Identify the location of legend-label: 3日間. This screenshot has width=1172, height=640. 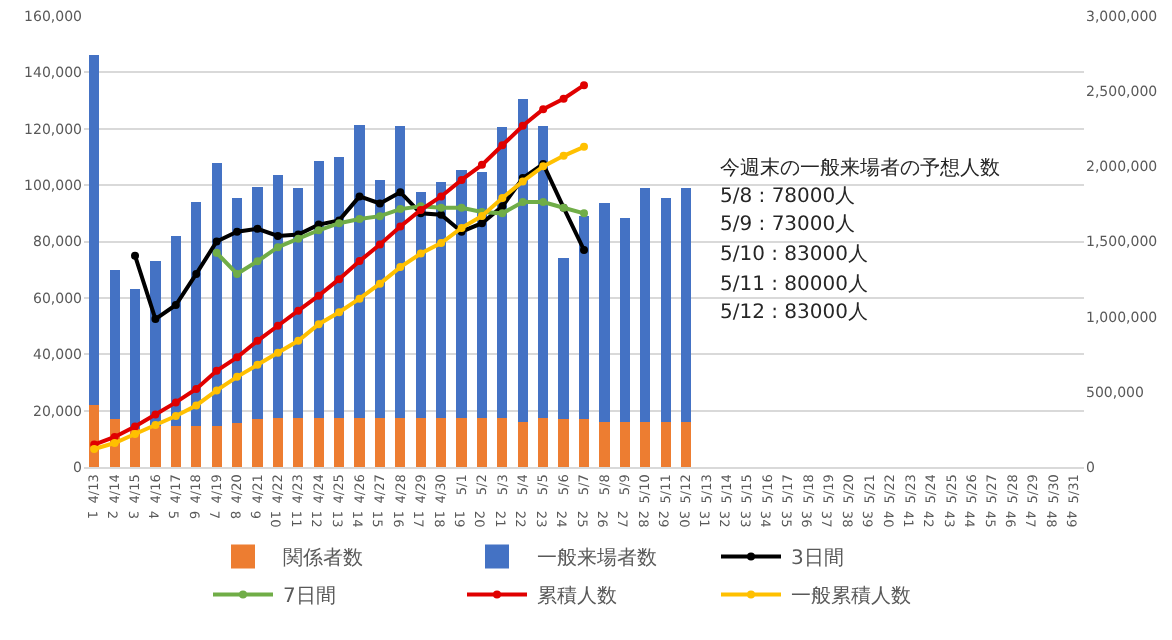
(817, 559).